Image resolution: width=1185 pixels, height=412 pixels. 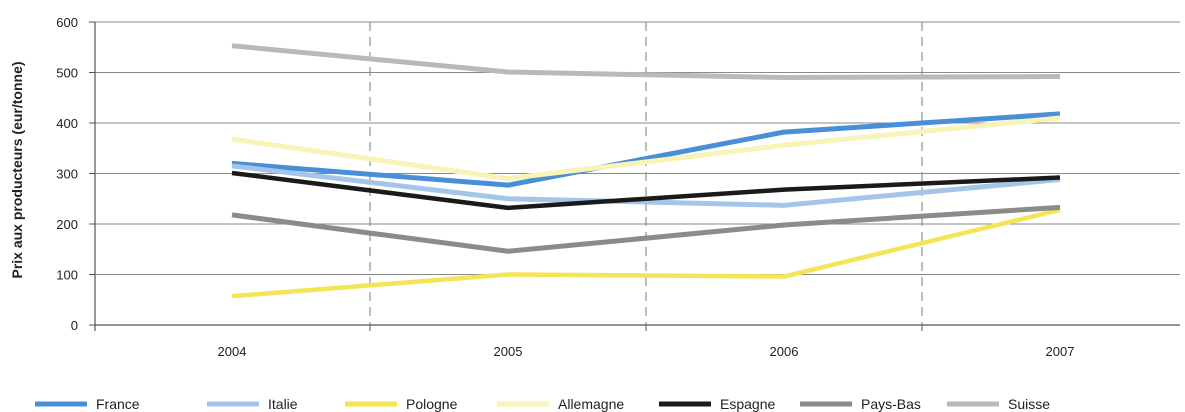 I want to click on series-line-allemagne, so click(x=646, y=148).